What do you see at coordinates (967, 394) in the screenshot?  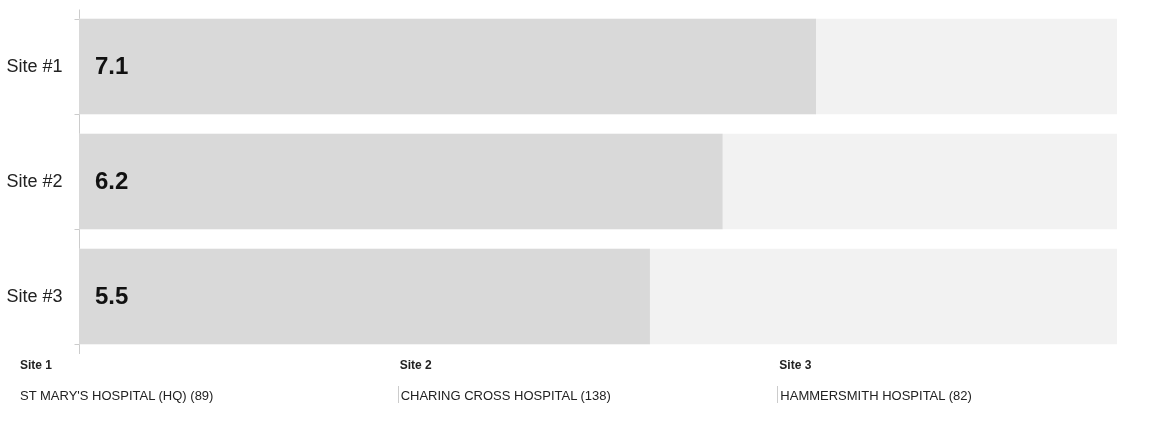 I see `text: HAMMERSMITH HOSPITAL (82)` at bounding box center [967, 394].